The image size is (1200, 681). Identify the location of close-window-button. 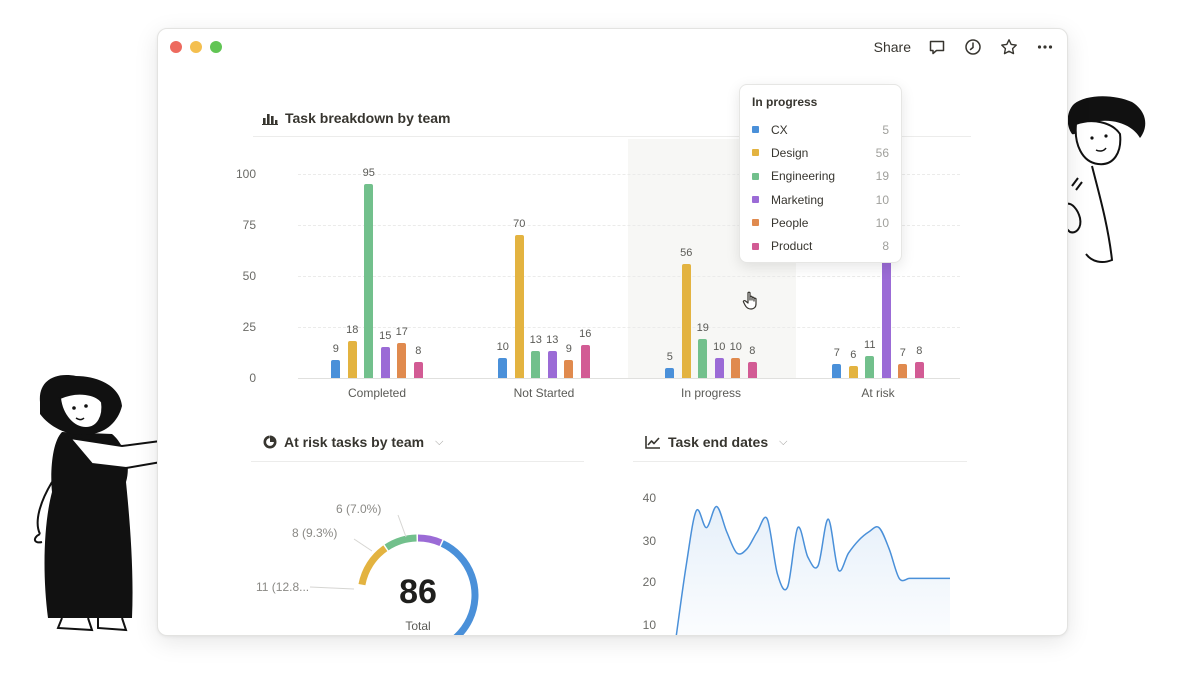
(176, 47).